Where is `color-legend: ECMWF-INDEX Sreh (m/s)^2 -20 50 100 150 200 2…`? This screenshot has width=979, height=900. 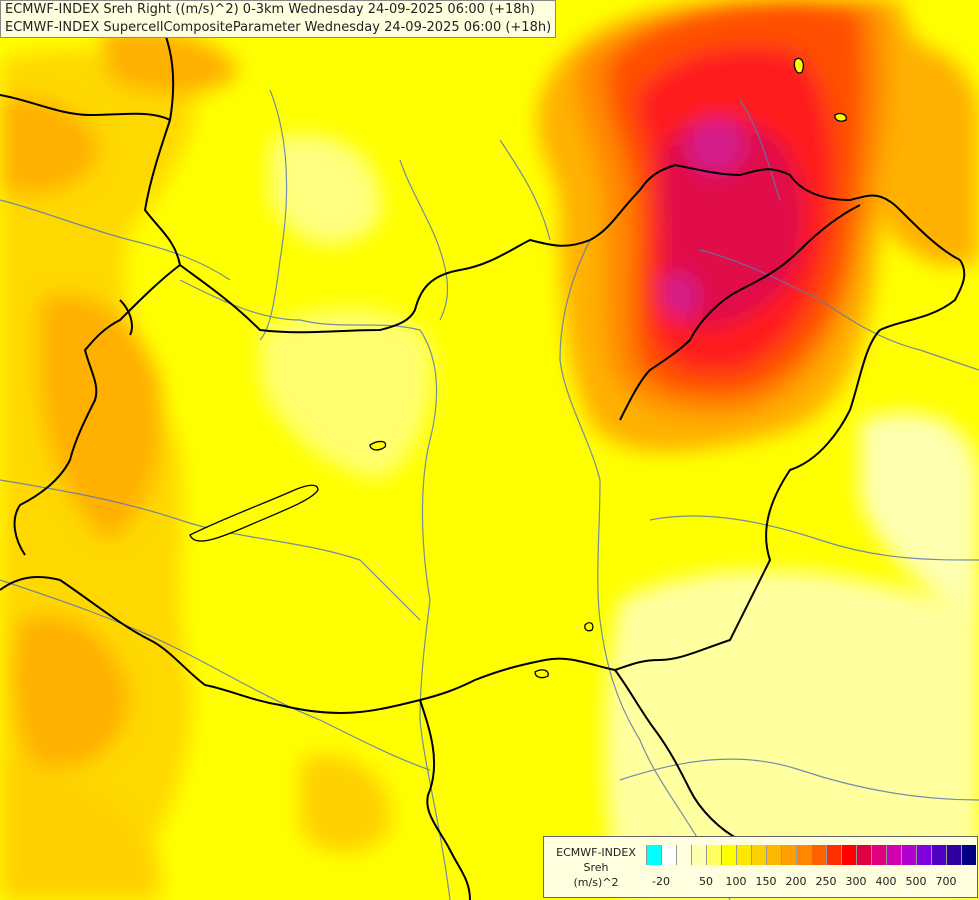 color-legend: ECMWF-INDEX Sreh (m/s)^2 -20 50 100 150 200 2… is located at coordinates (760, 867).